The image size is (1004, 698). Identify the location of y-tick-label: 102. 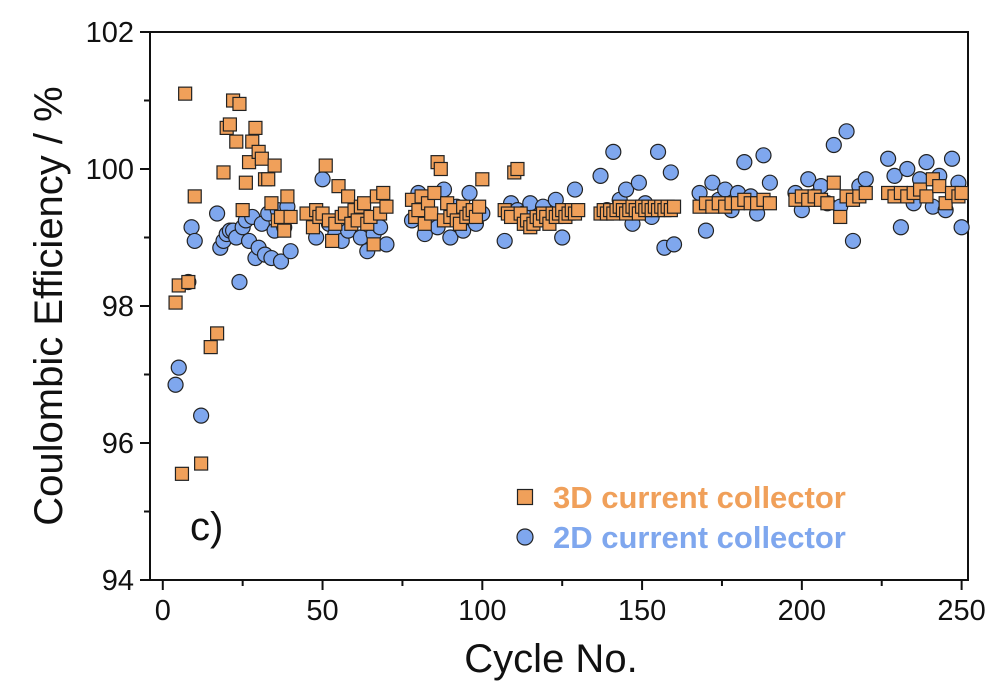
(110, 33).